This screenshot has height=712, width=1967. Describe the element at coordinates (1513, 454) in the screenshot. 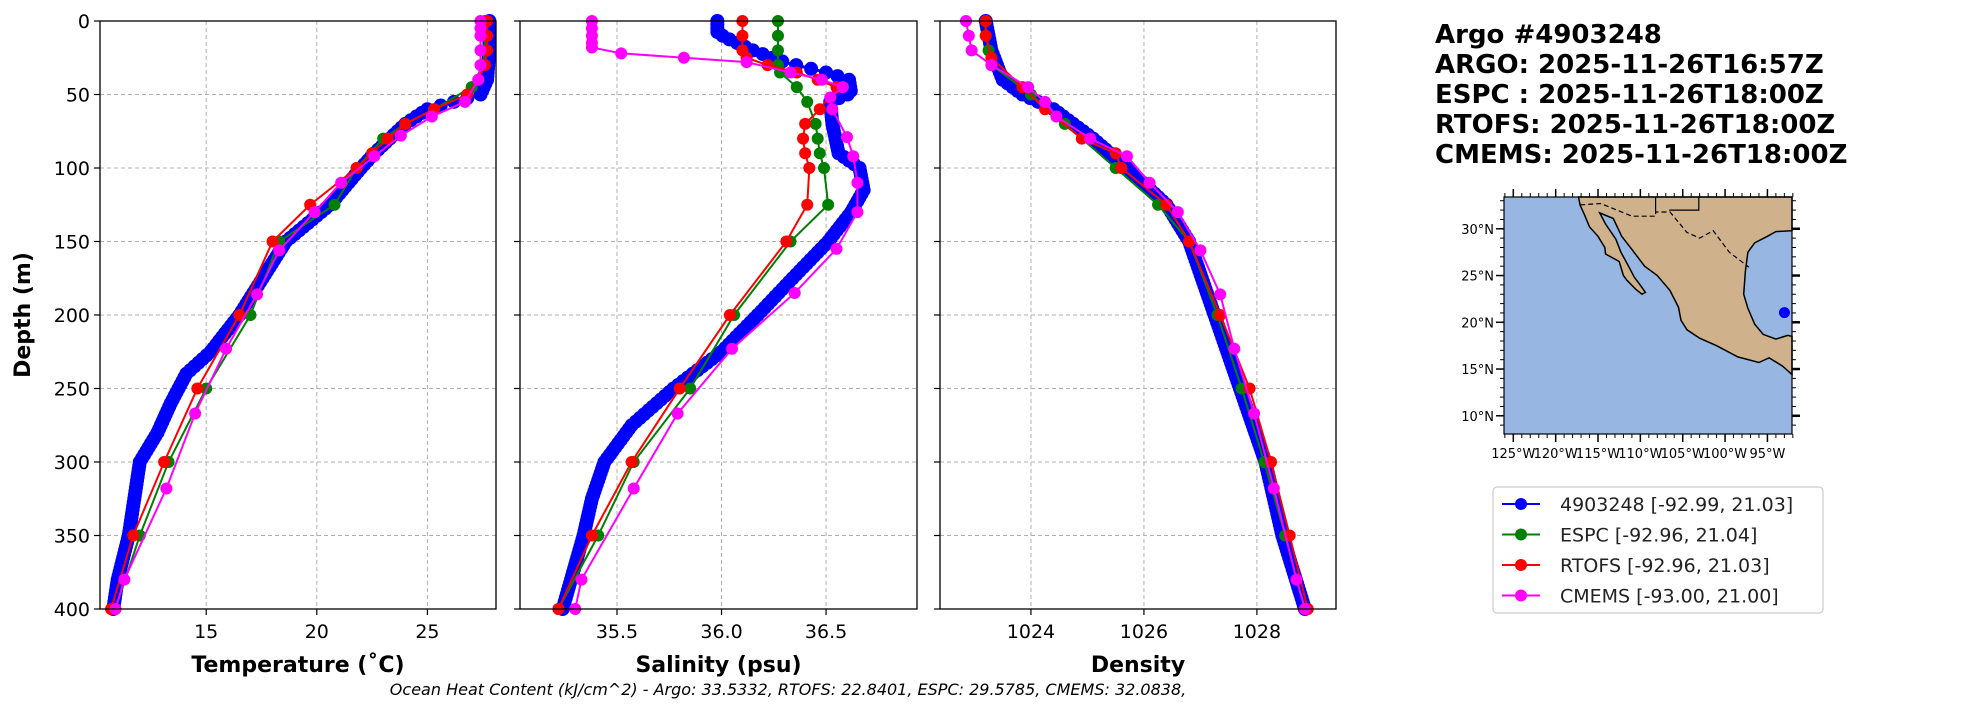

I see `lon-tick-label: 125°W` at that location.